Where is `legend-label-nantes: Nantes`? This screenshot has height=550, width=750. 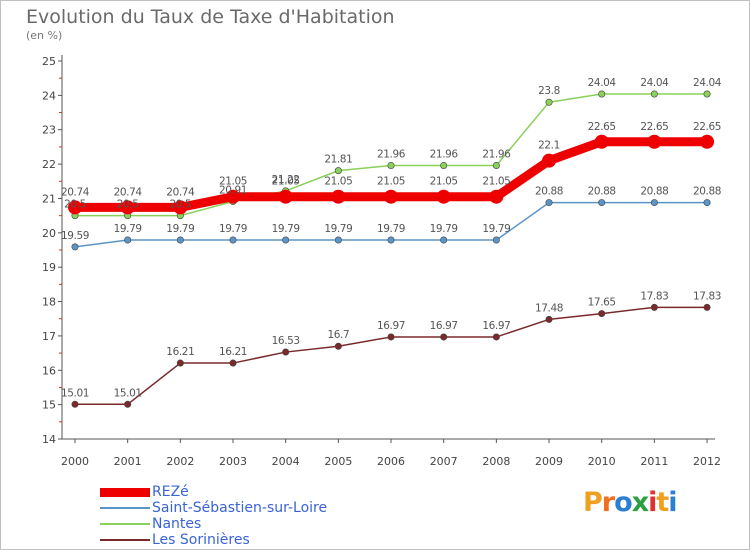
legend-label-nantes: Nantes is located at coordinates (177, 524).